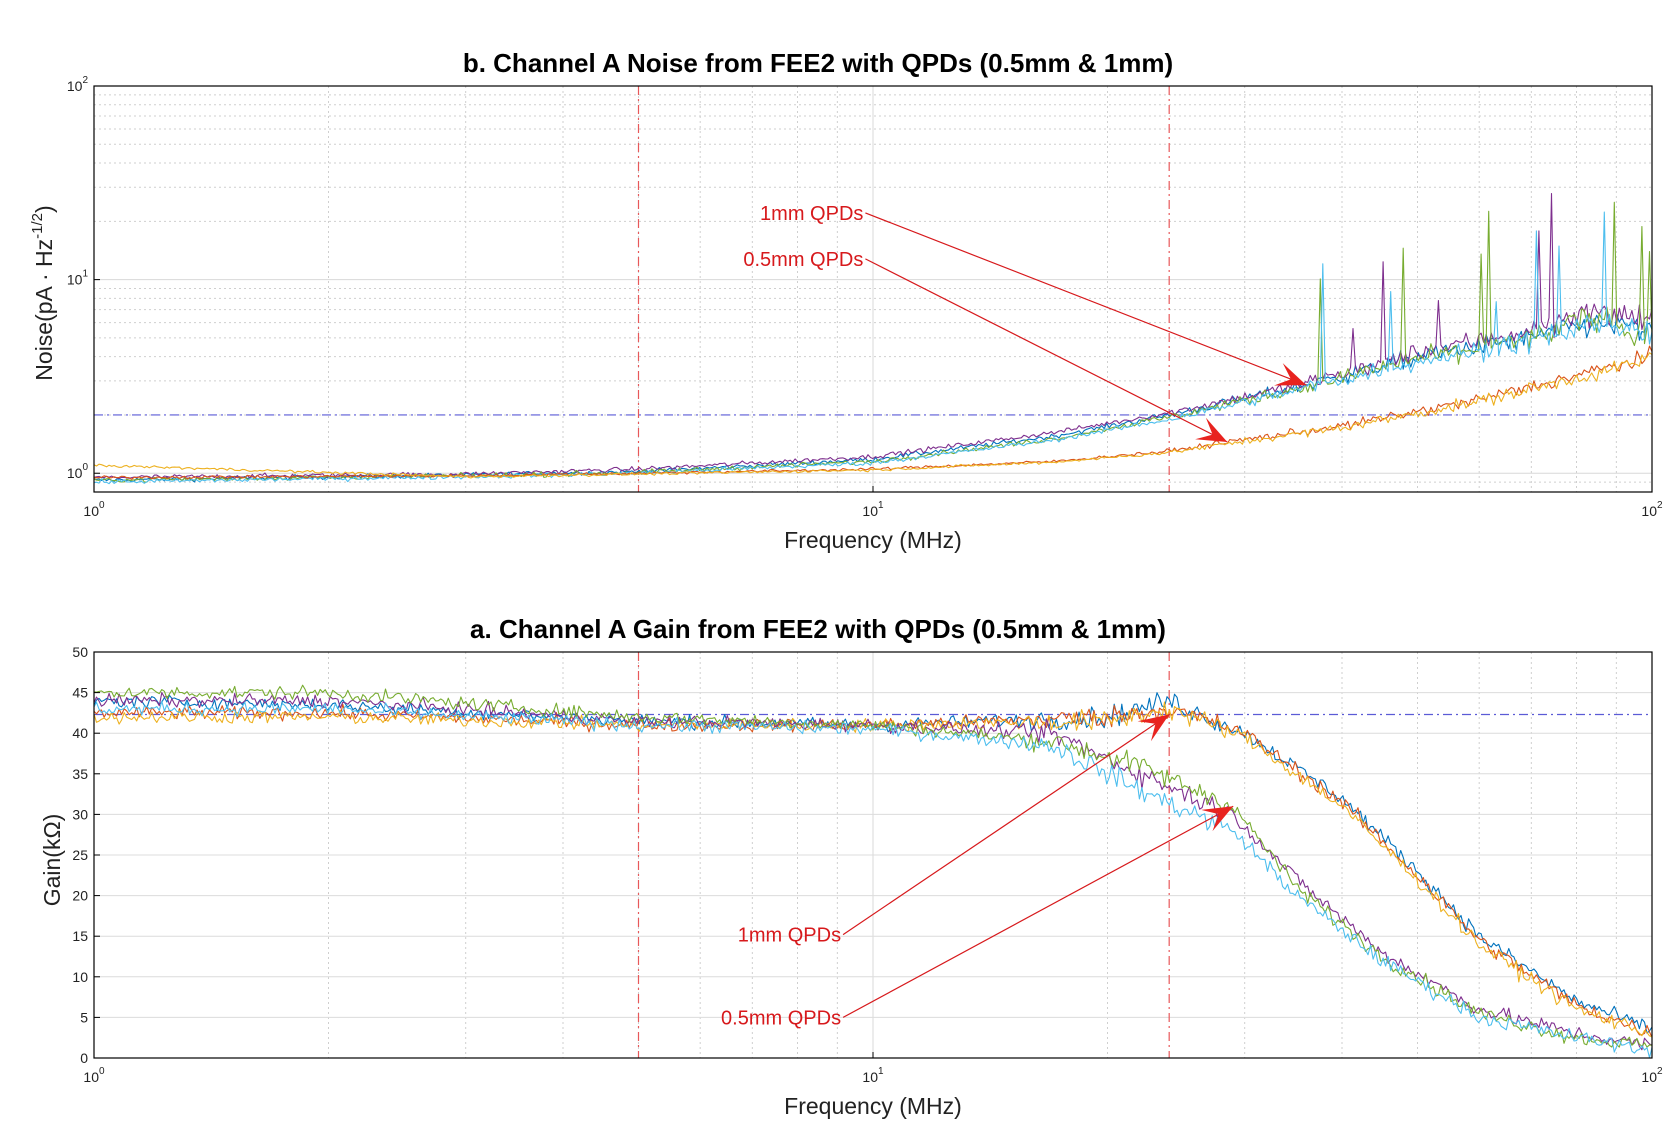 The image size is (1664, 1132). Describe the element at coordinates (873, 1075) in the screenshot. I see `gain-x-tick-label: 10¹` at that location.